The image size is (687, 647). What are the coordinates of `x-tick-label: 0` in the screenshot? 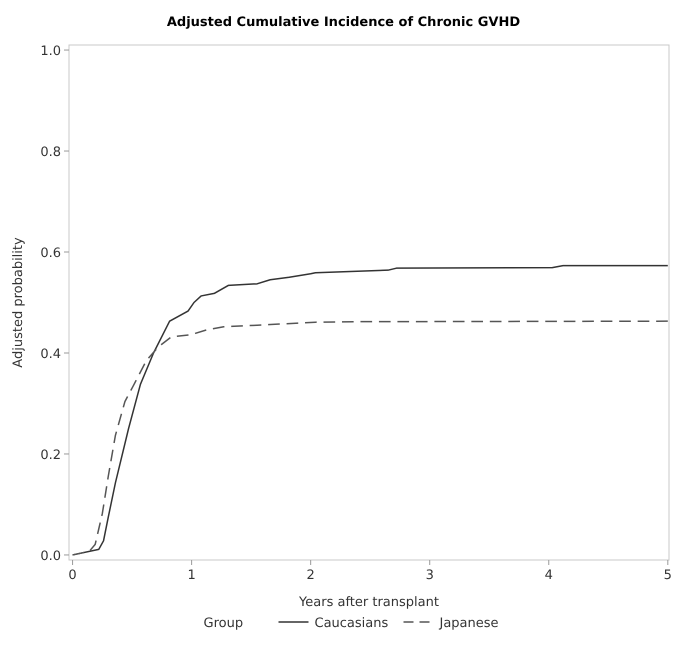 It's located at (72, 575).